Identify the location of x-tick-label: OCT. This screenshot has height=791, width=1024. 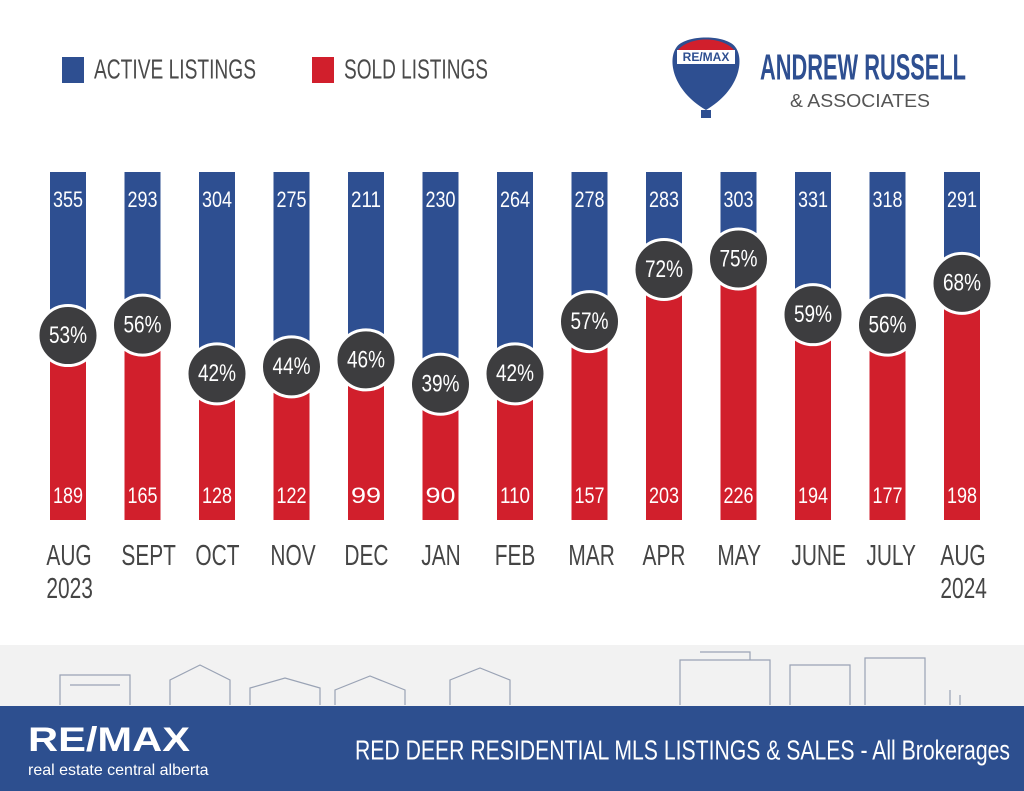
(217, 556).